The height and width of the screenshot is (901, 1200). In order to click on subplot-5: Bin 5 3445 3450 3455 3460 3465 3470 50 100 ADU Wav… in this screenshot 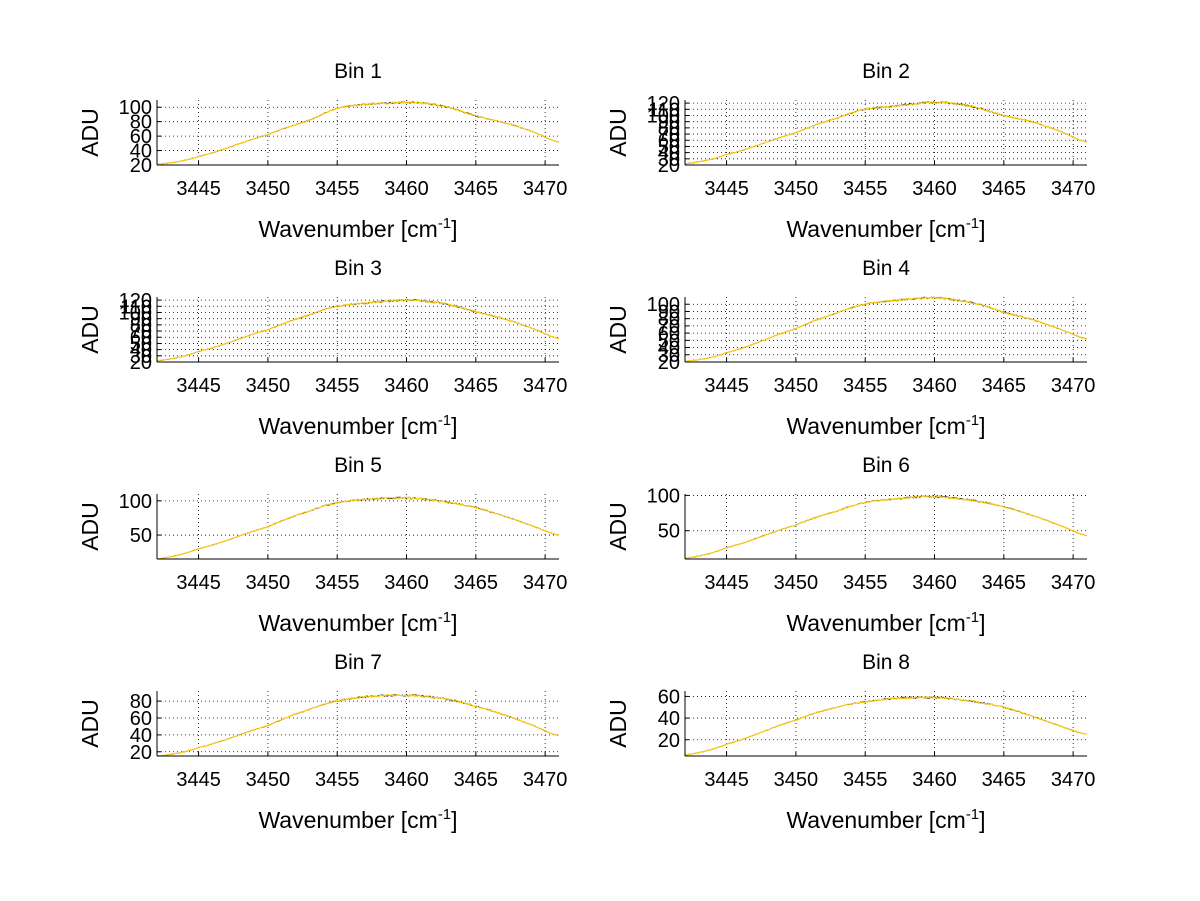, I will do `click(322, 545)`.